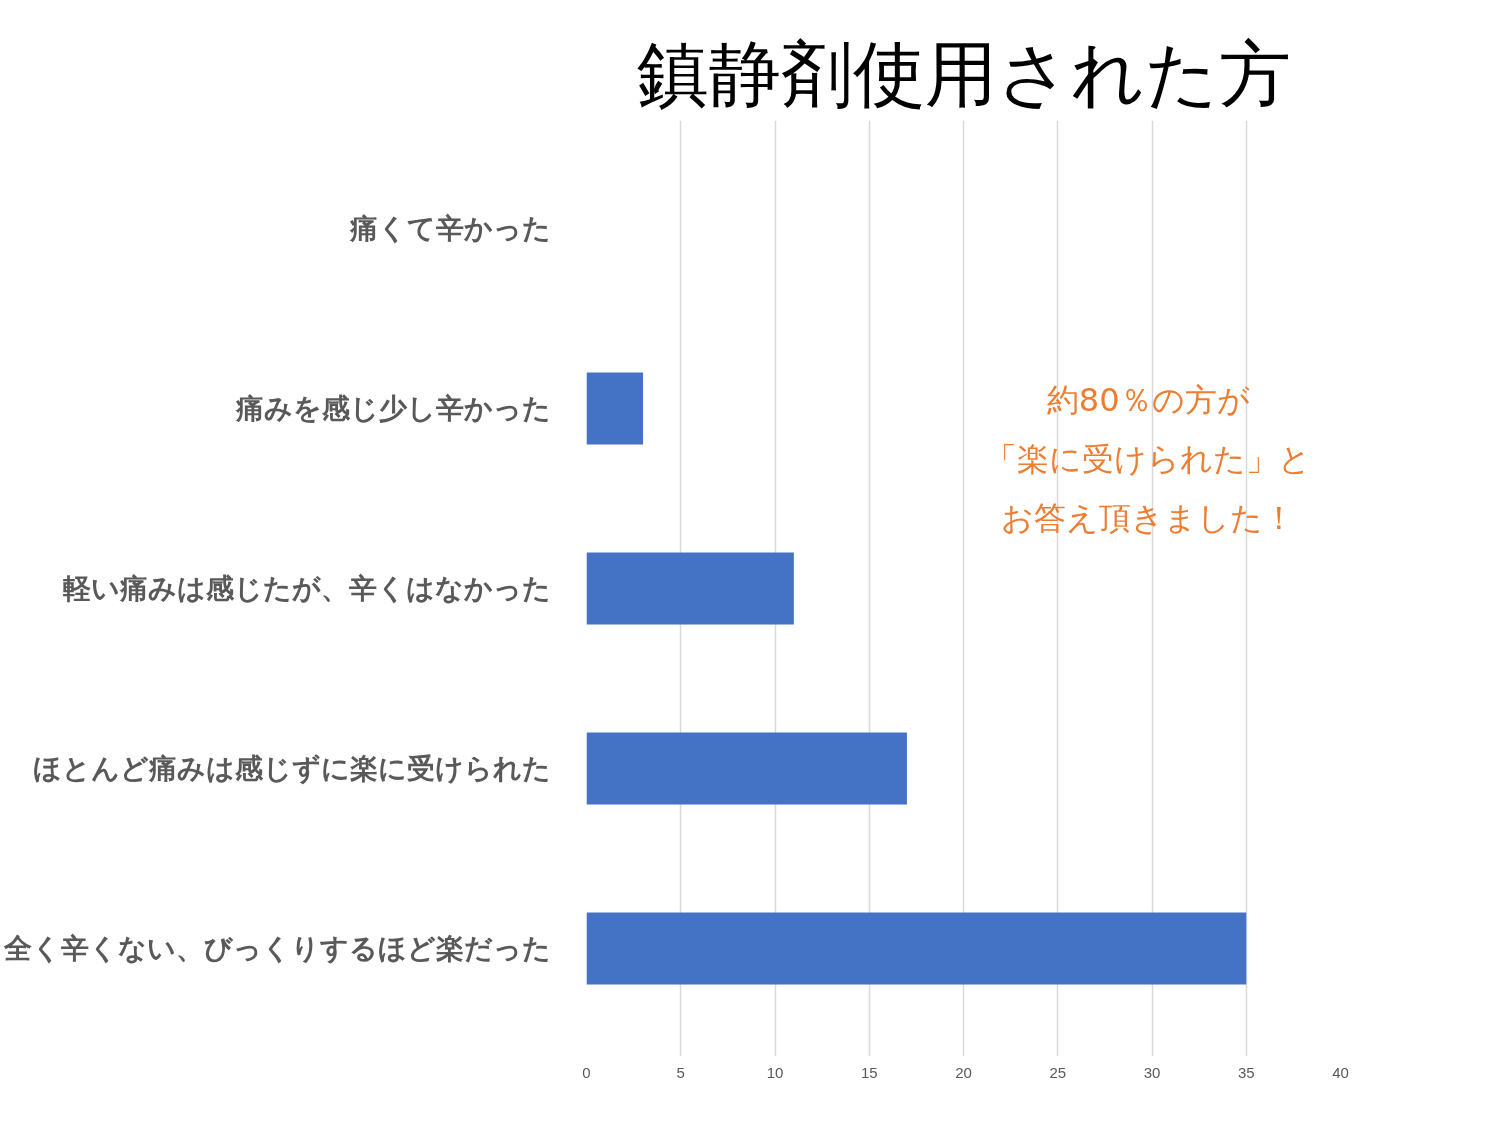 This screenshot has width=1500, height=1125. What do you see at coordinates (869, 1072) in the screenshot?
I see `x-tick-label: 15` at bounding box center [869, 1072].